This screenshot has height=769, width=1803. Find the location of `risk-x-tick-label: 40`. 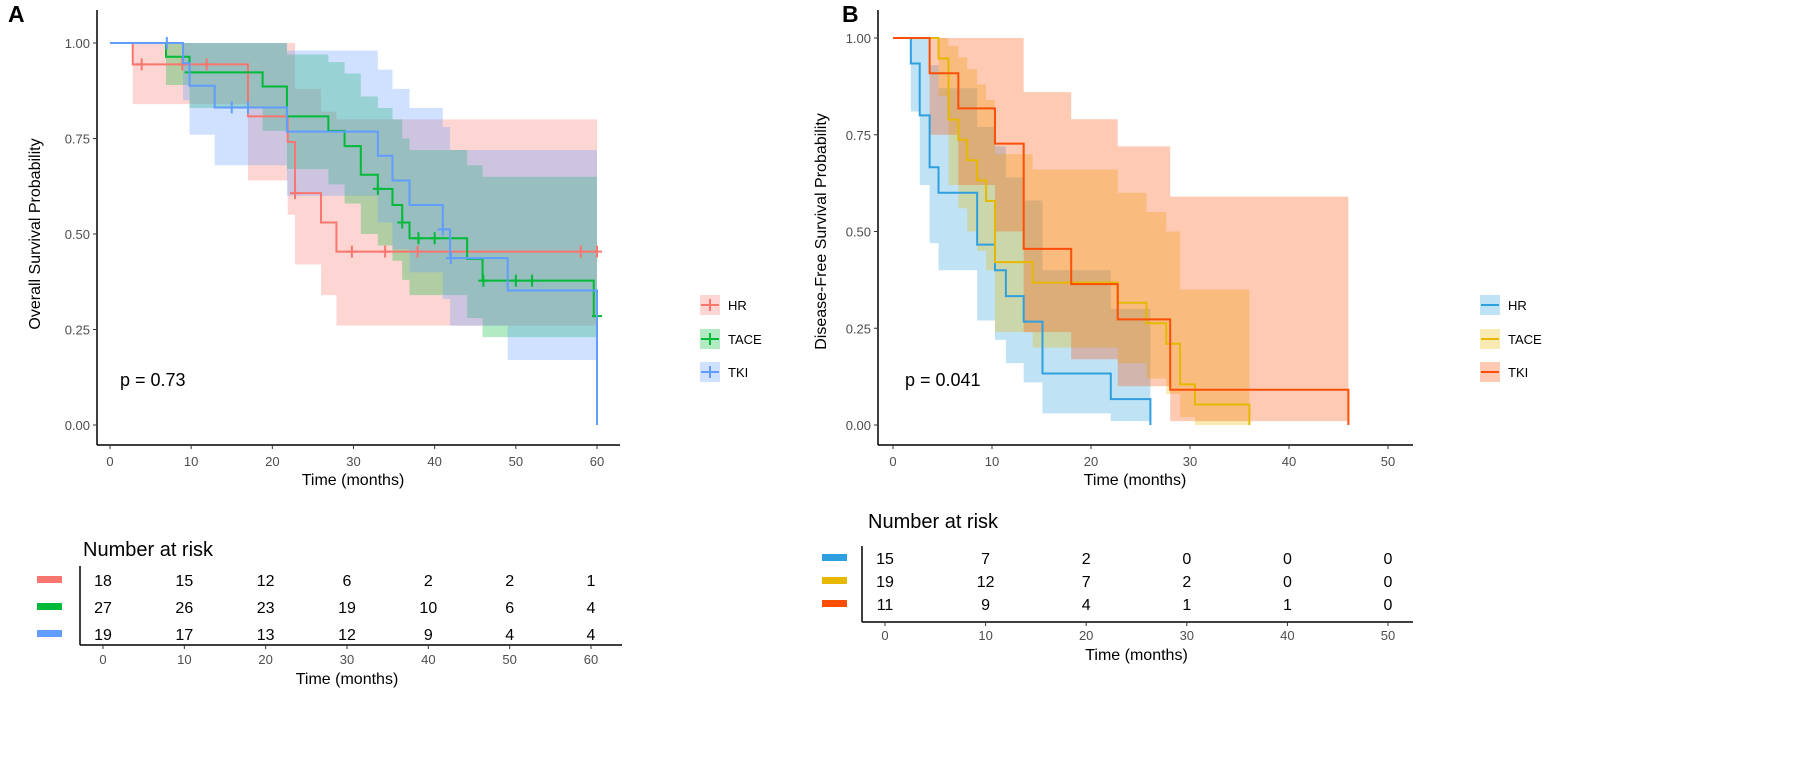

risk-x-tick-label: 40 is located at coordinates (1287, 635).